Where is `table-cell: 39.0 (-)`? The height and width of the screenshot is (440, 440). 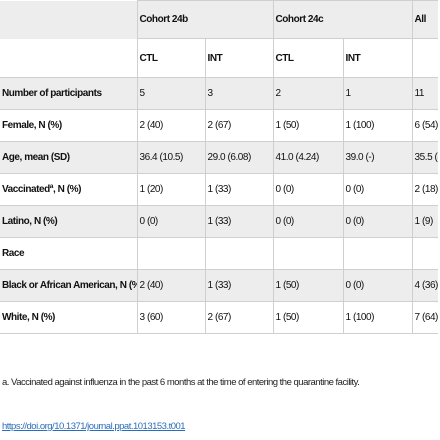
table-cell: 39.0 (-) is located at coordinates (377, 157).